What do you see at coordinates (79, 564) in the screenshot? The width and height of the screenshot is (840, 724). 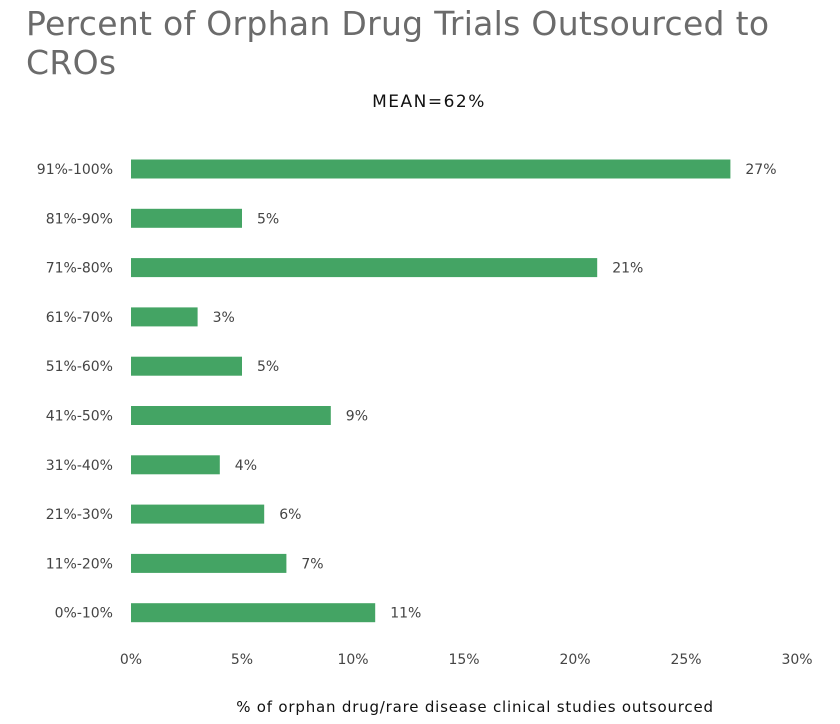 I see `category-label: 11%-20%` at bounding box center [79, 564].